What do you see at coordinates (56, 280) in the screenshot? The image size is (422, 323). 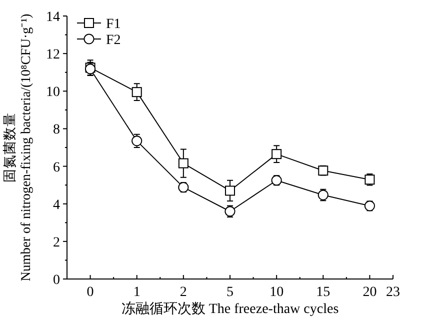 I see `y-tick-label: 0` at bounding box center [56, 280].